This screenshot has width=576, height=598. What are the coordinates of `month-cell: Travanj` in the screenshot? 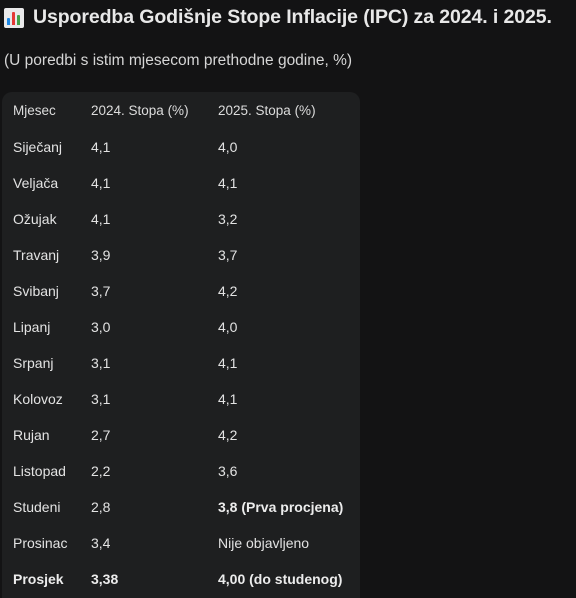 It's located at (36, 255).